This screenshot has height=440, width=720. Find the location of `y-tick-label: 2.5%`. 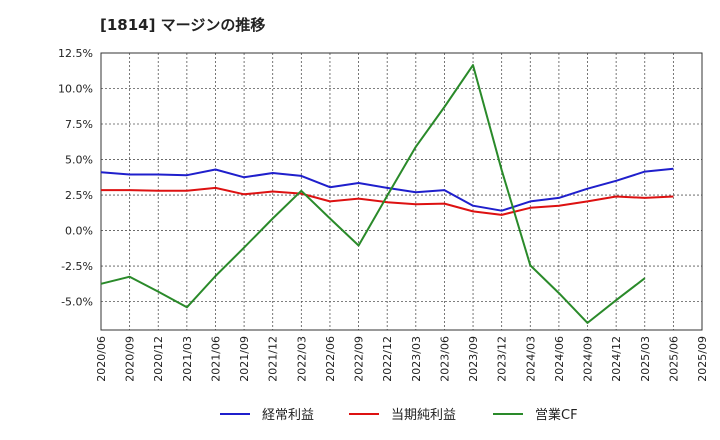

y-tick-label: 2.5% is located at coordinates (79, 195).